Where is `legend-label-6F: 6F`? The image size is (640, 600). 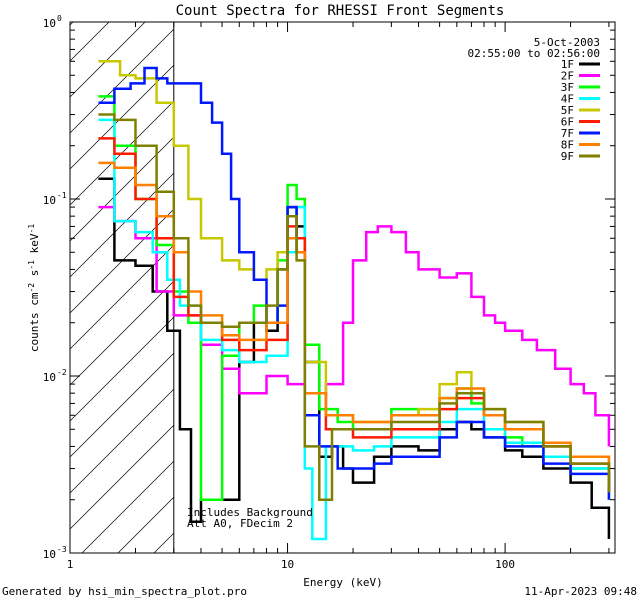 legend-label-6F: 6F is located at coordinates (567, 122).